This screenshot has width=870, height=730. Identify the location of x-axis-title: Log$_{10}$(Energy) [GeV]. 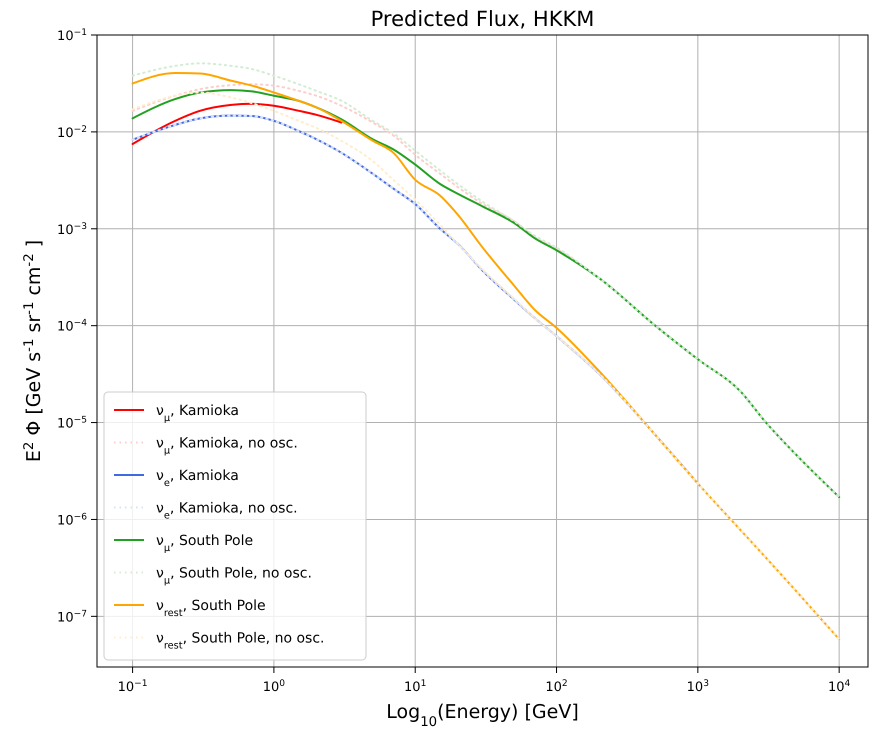
(482, 715).